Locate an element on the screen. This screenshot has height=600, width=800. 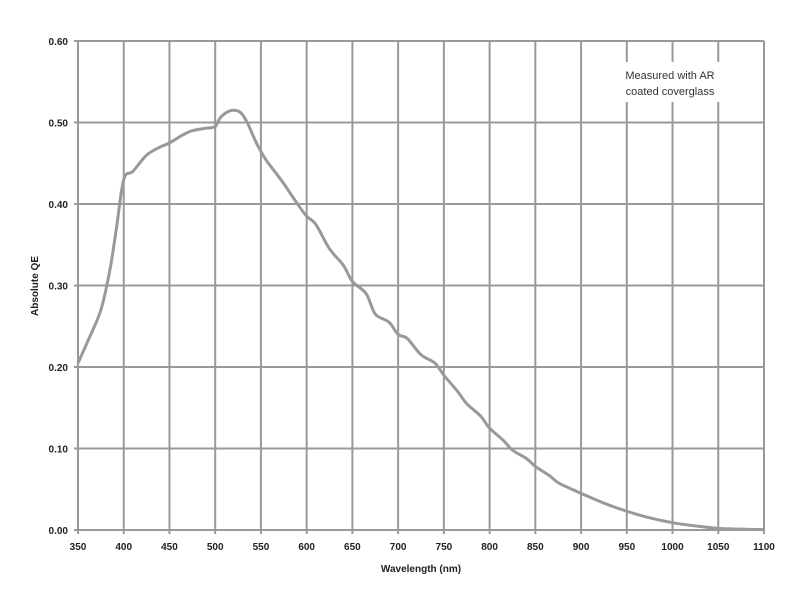
x-tick-label: 1100 is located at coordinates (764, 547).